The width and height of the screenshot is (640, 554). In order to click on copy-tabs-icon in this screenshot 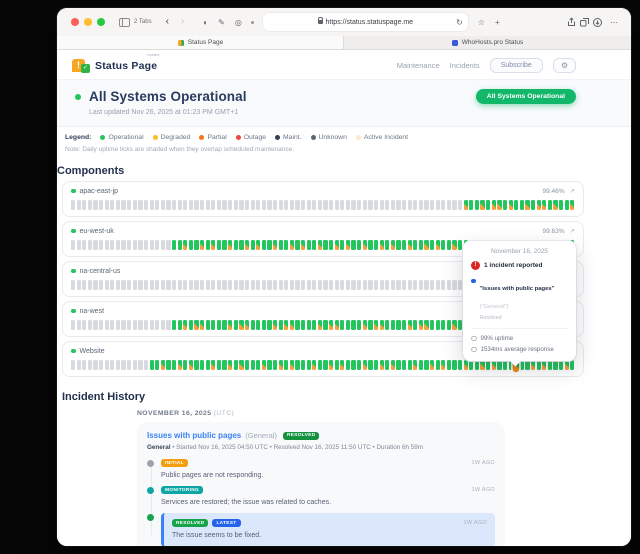, I will do `click(584, 22)`.